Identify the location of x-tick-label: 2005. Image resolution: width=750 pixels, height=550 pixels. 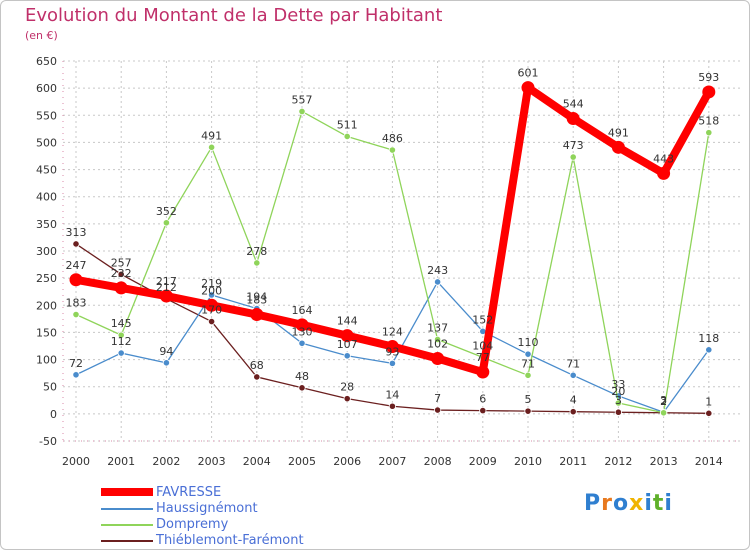
(302, 461).